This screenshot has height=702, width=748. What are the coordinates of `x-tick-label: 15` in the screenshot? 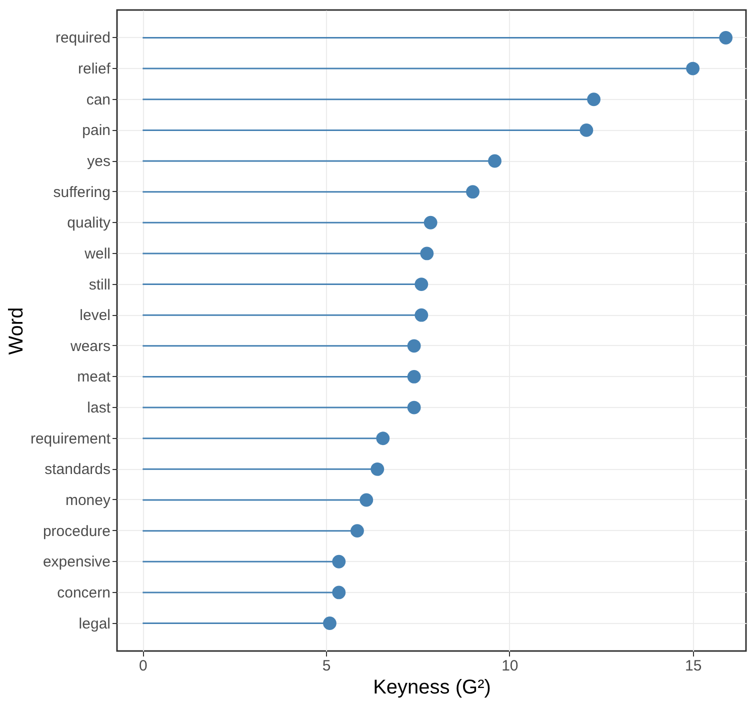 It's located at (693, 666).